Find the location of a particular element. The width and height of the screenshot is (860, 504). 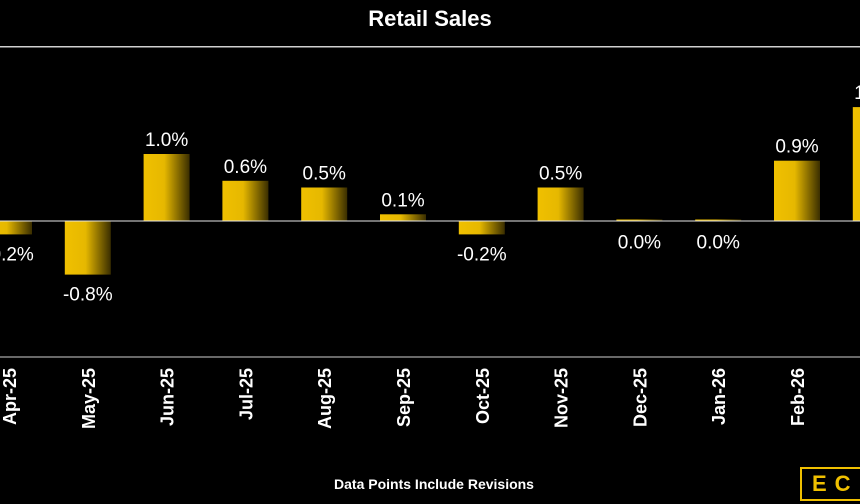

chart-title: Retail Sales is located at coordinates (430, 18).